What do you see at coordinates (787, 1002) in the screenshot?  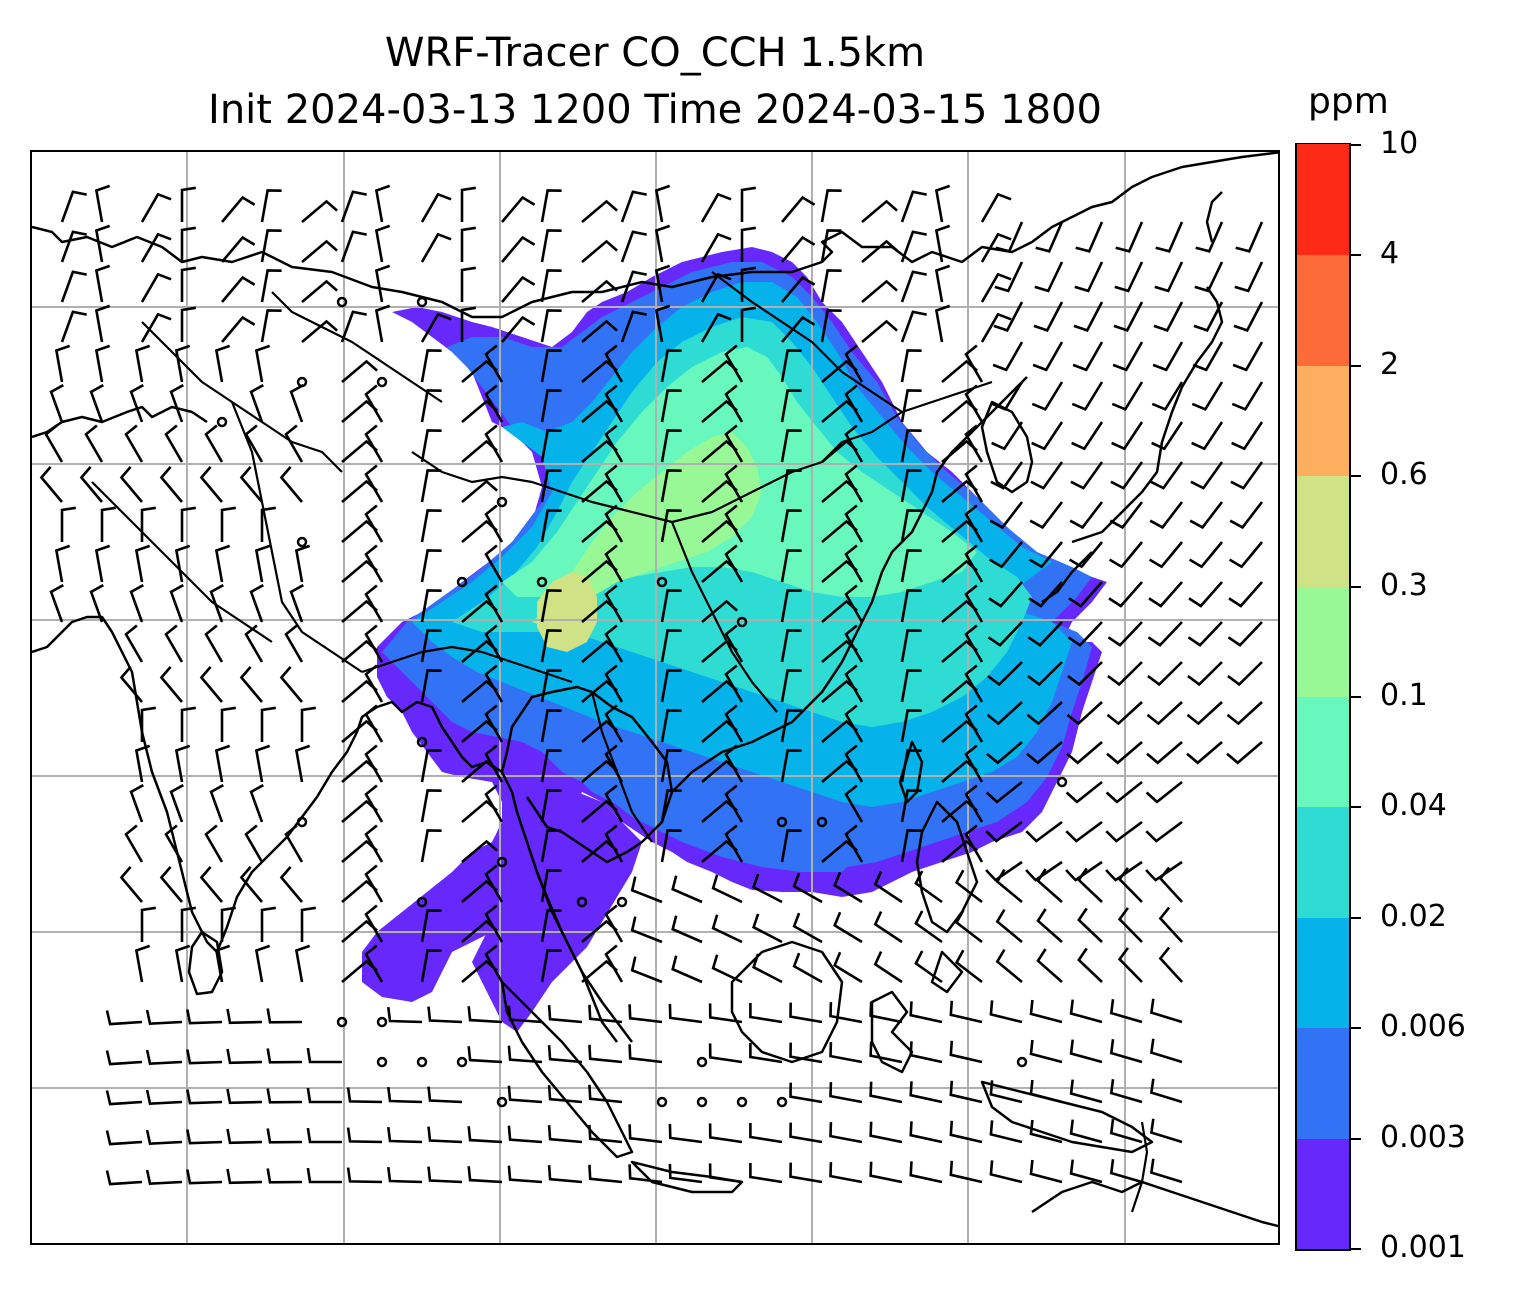 I see `coastline-borneo` at bounding box center [787, 1002].